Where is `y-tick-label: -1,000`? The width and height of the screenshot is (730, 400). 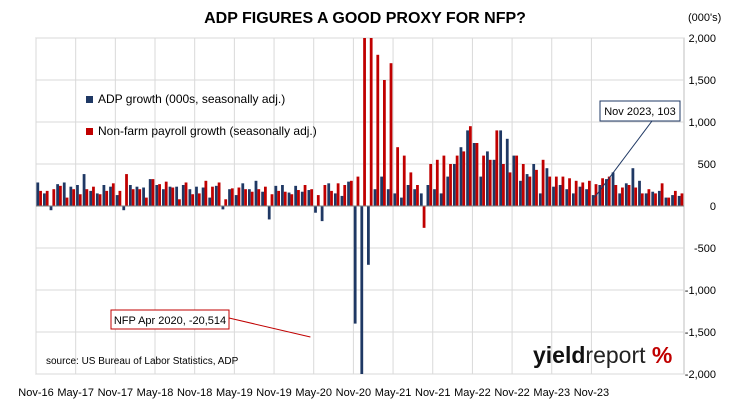
y-tick-label: -1,000 is located at coordinates (700, 291).